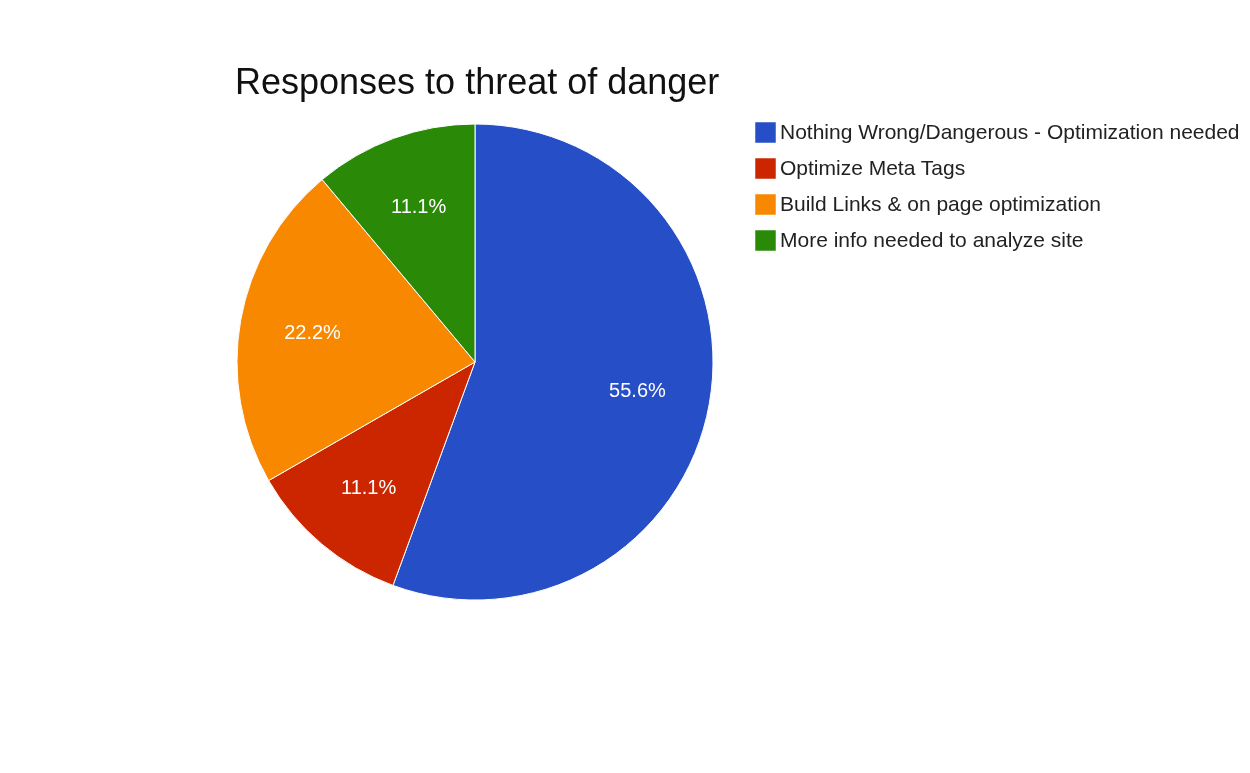 The width and height of the screenshot is (1250, 773). I want to click on legend-label: More info needed to analyze site, so click(932, 239).